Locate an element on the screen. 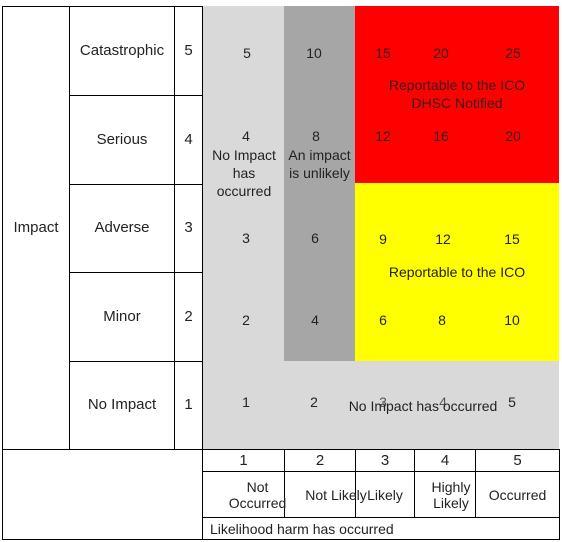  impact-row-score: 2 is located at coordinates (188, 316).